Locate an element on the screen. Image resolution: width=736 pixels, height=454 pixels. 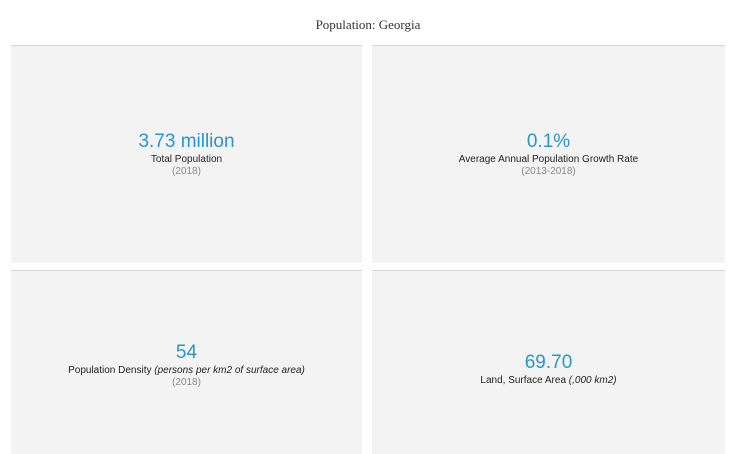
kpi-label: Total Population is located at coordinates (186, 160).